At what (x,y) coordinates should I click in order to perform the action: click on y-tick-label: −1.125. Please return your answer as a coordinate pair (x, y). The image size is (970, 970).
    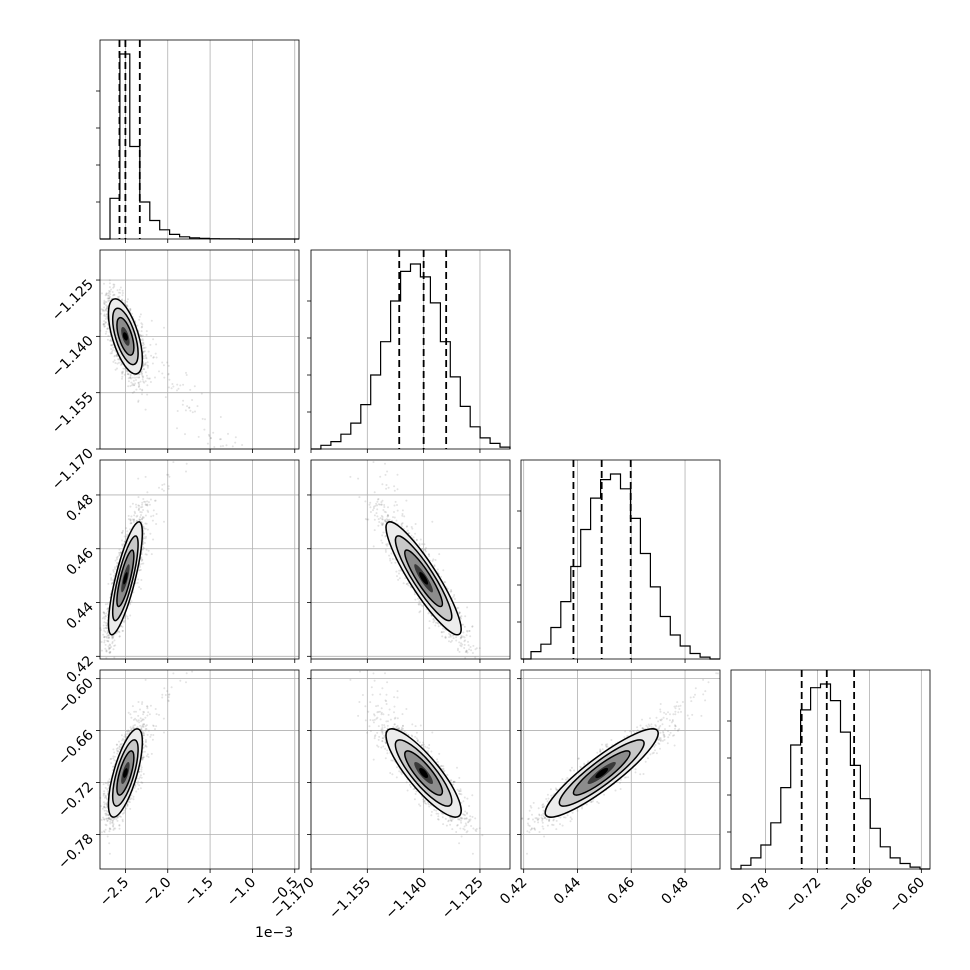
    Looking at the image, I should click on (73, 301).